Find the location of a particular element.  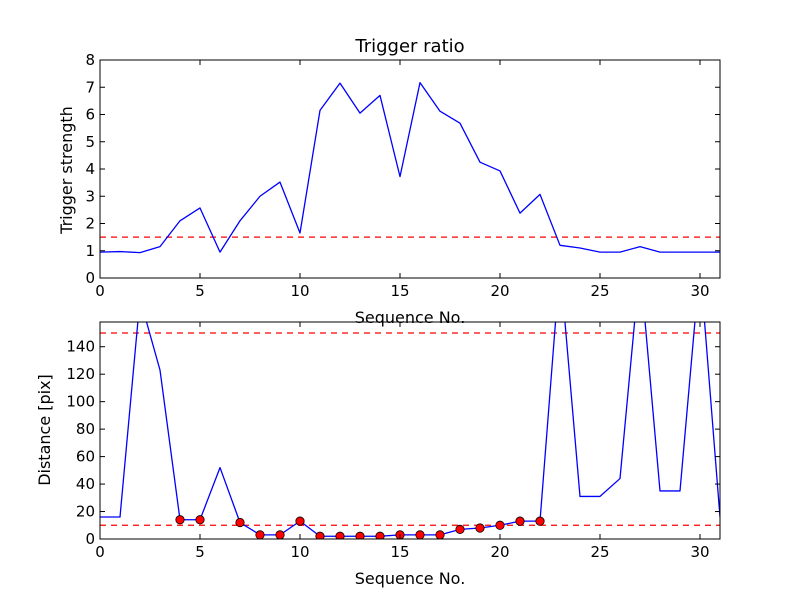

y-axis-label: Trigger strength is located at coordinates (66, 170).